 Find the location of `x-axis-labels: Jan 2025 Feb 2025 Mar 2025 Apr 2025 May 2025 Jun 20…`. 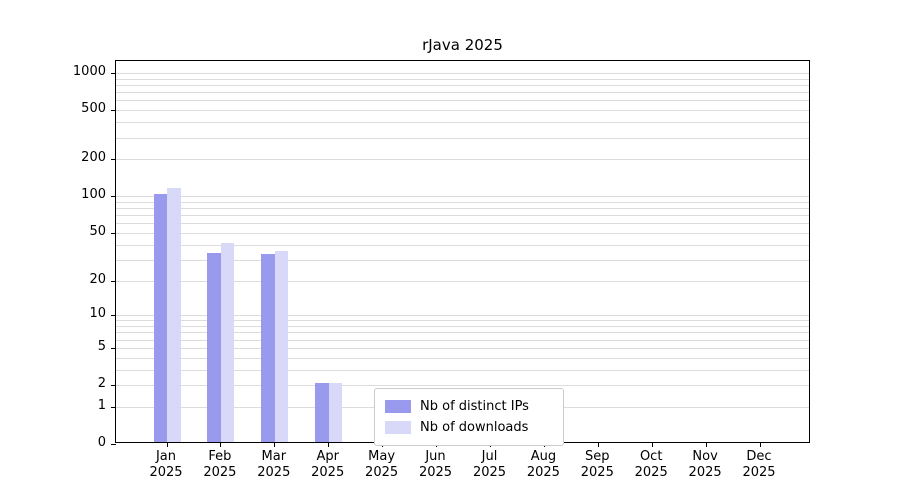

x-axis-labels: Jan 2025 Feb 2025 Mar 2025 Apr 2025 May 2025 Jun 20… is located at coordinates (462, 469).